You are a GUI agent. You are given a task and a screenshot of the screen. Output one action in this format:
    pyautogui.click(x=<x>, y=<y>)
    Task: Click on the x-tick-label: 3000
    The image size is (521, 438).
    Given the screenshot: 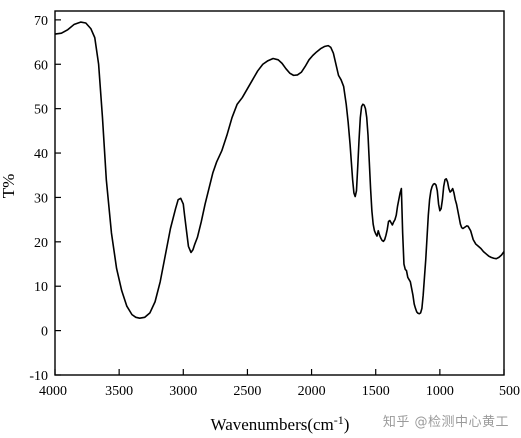 What is the action you would take?
    pyautogui.click(x=183, y=391)
    